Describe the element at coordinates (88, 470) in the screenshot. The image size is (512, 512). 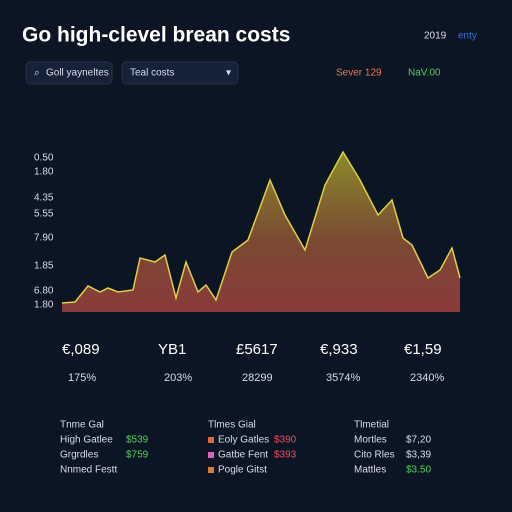
I see `row-label: Nnmed Festt` at that location.